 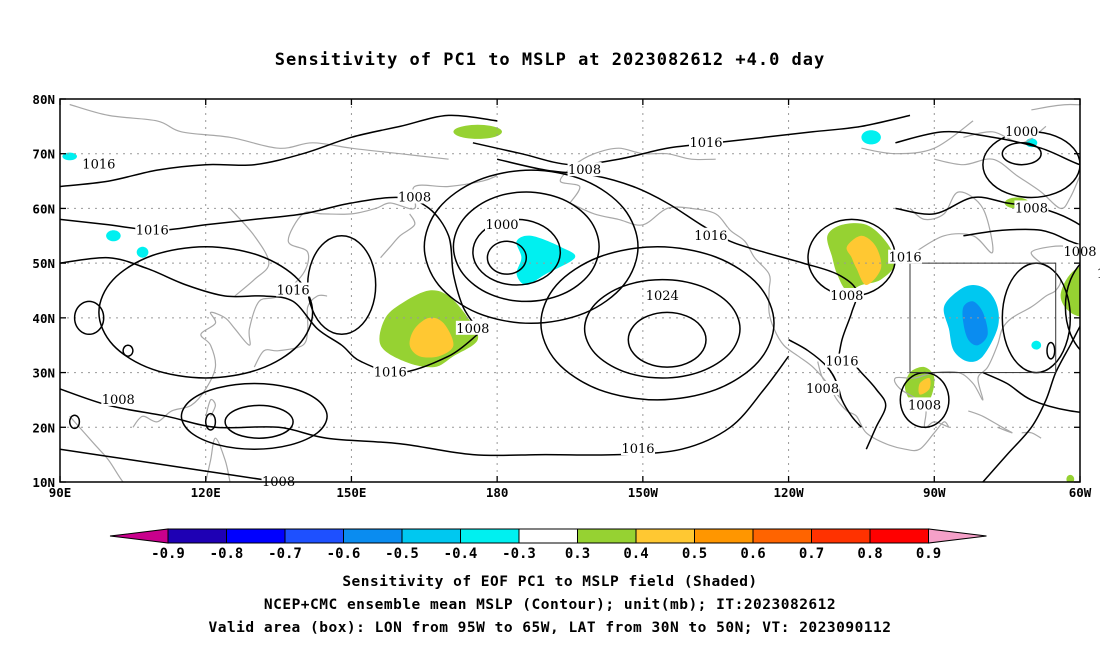 I want to click on colorbar-label: -0.9, so click(x=168, y=553).